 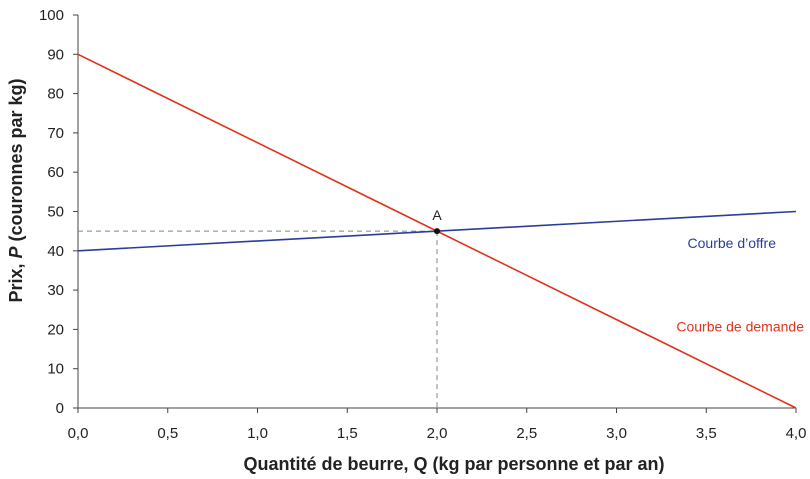 What do you see at coordinates (55, 172) in the screenshot?
I see `y-tick-label: 60` at bounding box center [55, 172].